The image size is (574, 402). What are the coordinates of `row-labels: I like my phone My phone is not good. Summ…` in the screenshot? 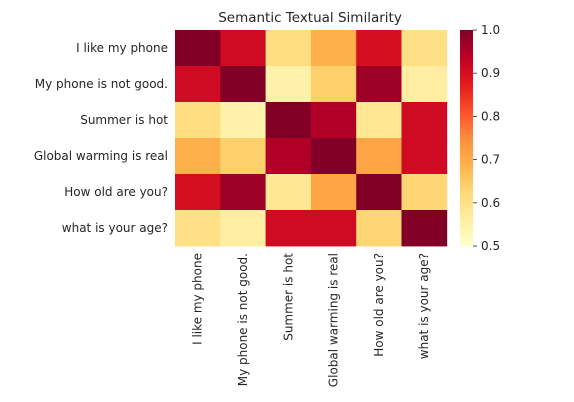 It's located at (101, 138).